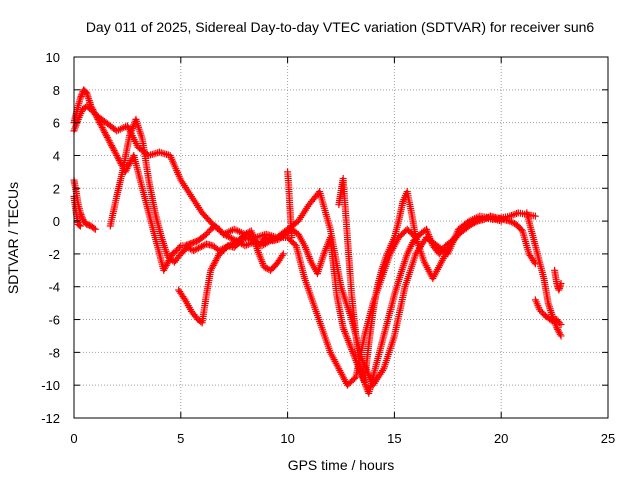  What do you see at coordinates (558, 280) in the screenshot?
I see `series-trace-k` at bounding box center [558, 280].